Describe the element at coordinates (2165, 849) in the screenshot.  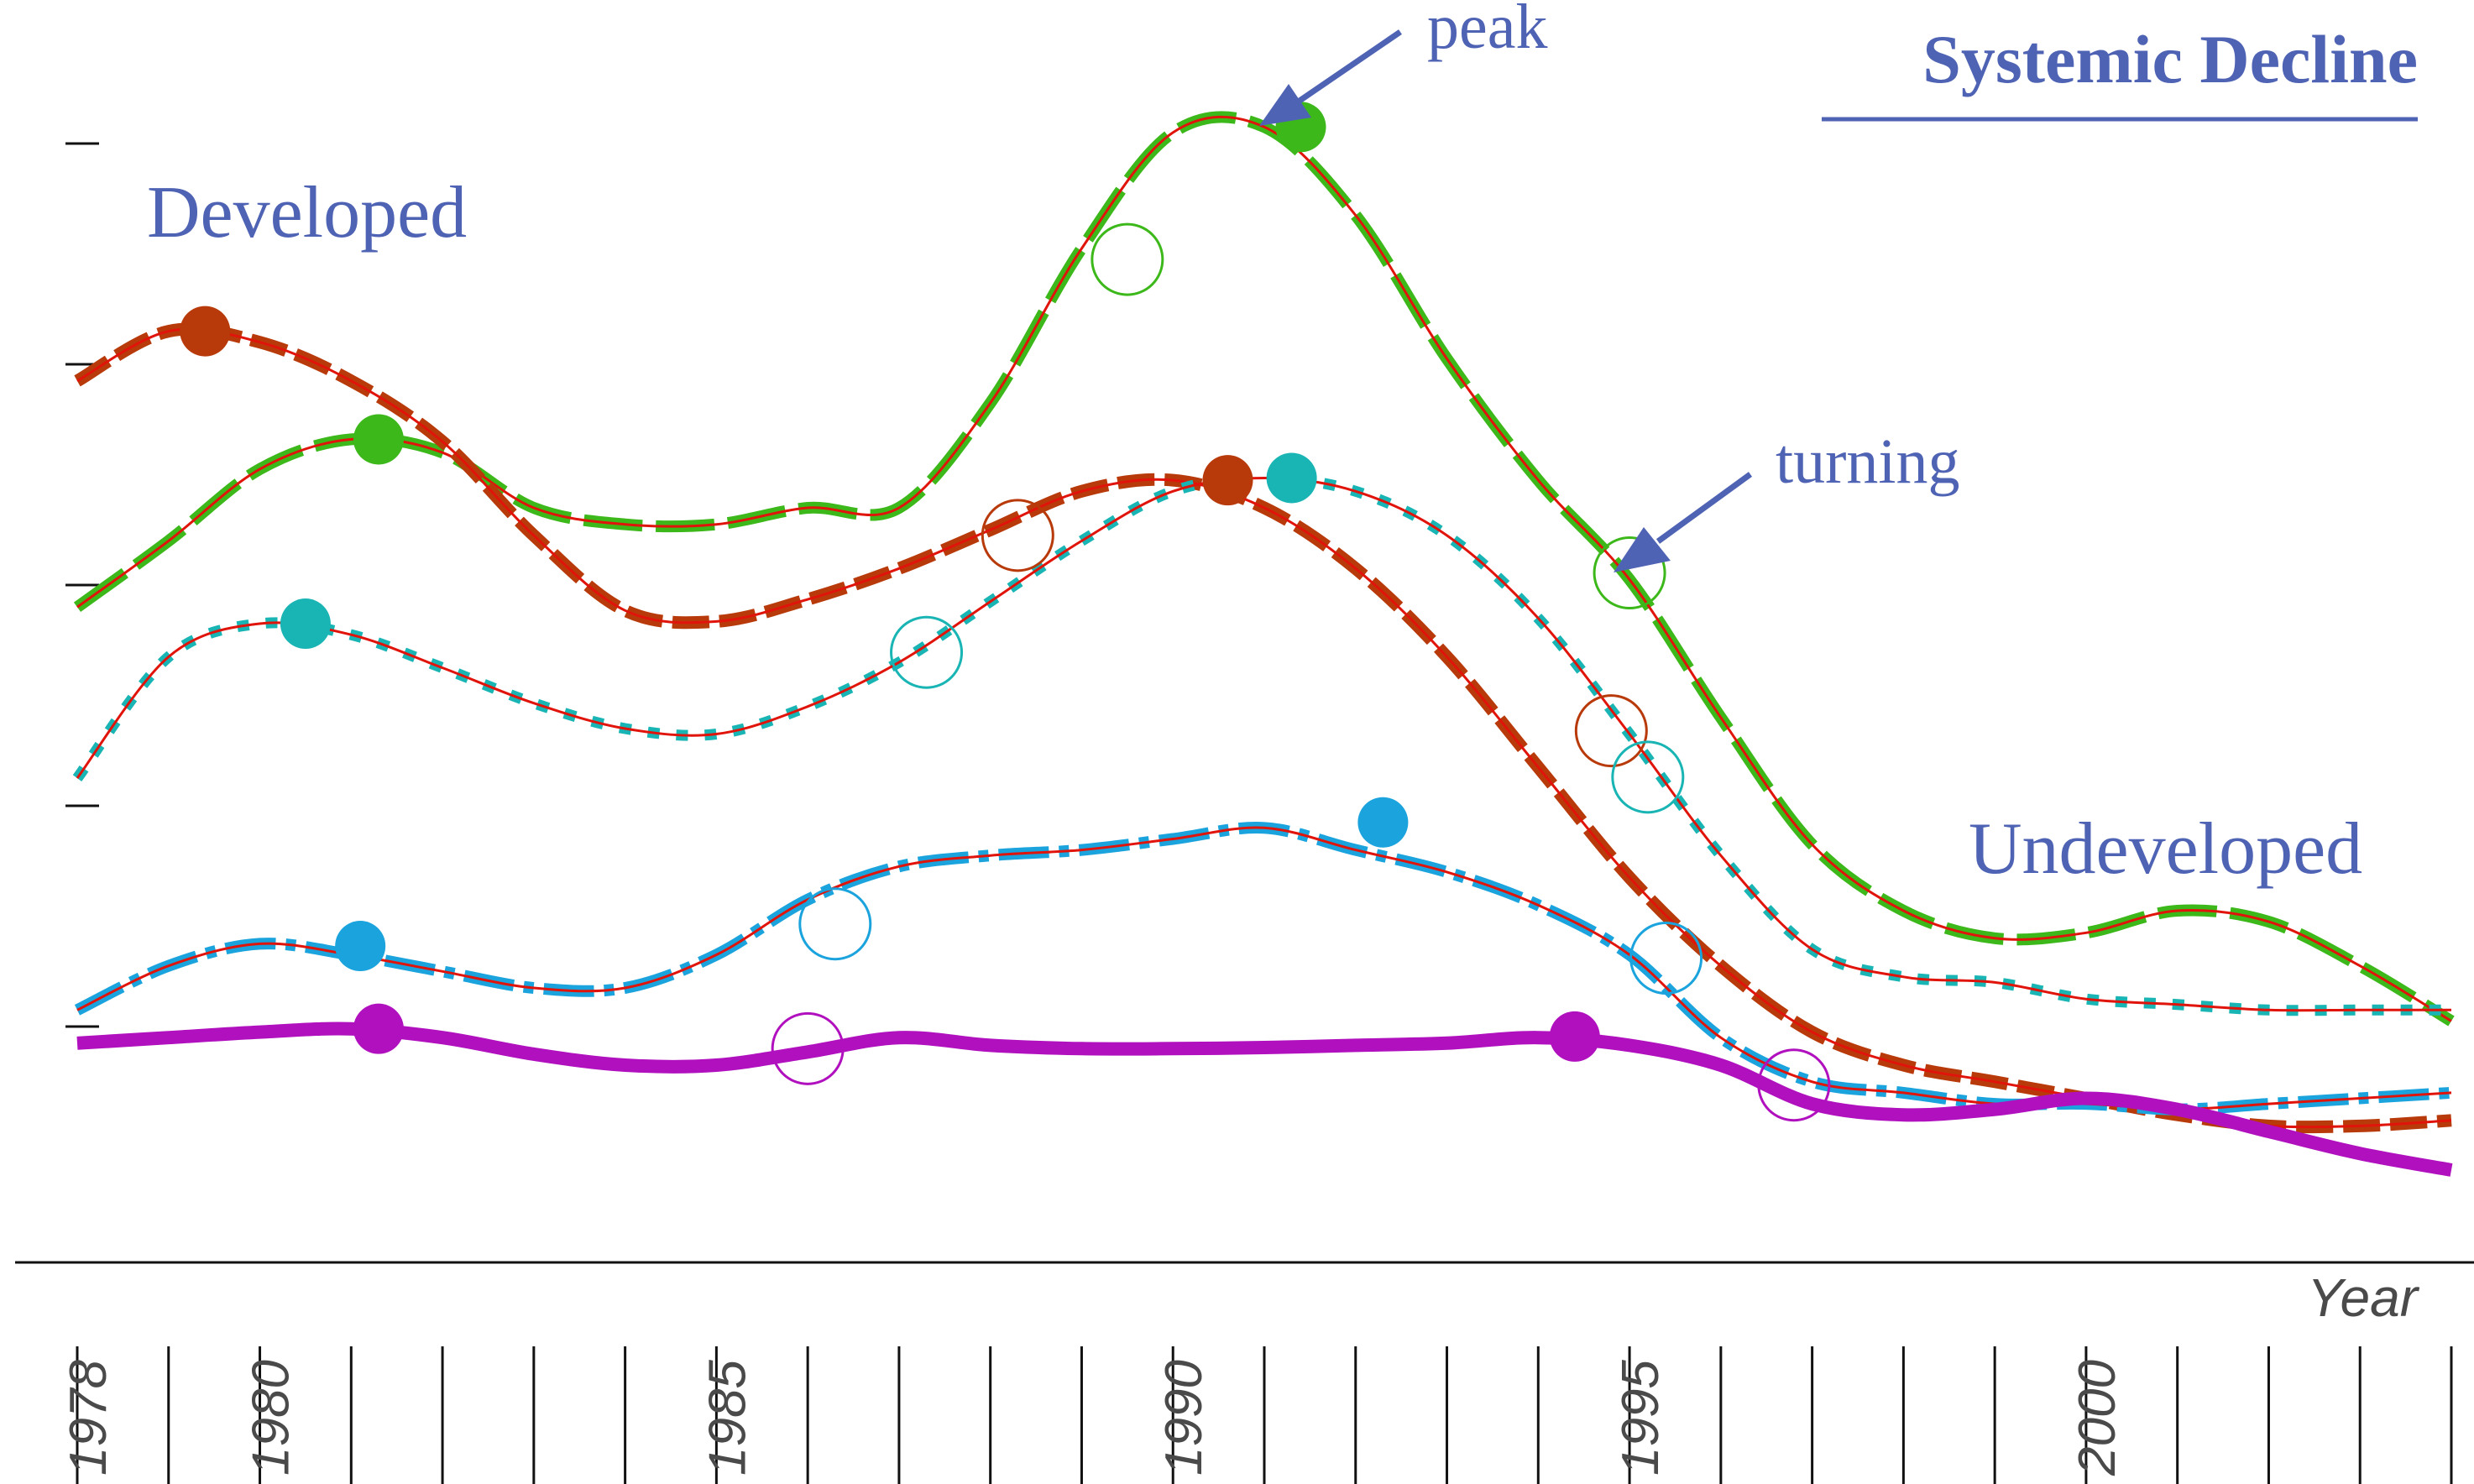
I see `annotation-undeveloped: Undeveloped` at that location.